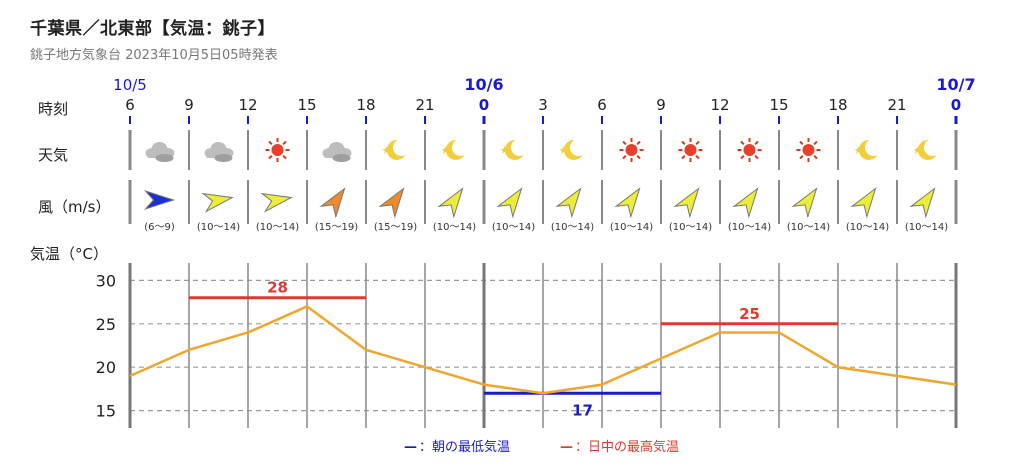 The image size is (1024, 472). What do you see at coordinates (154, 55) in the screenshot?
I see `forecast-issuer: 銚子地方気象台 2023年10月5日05時発表` at bounding box center [154, 55].